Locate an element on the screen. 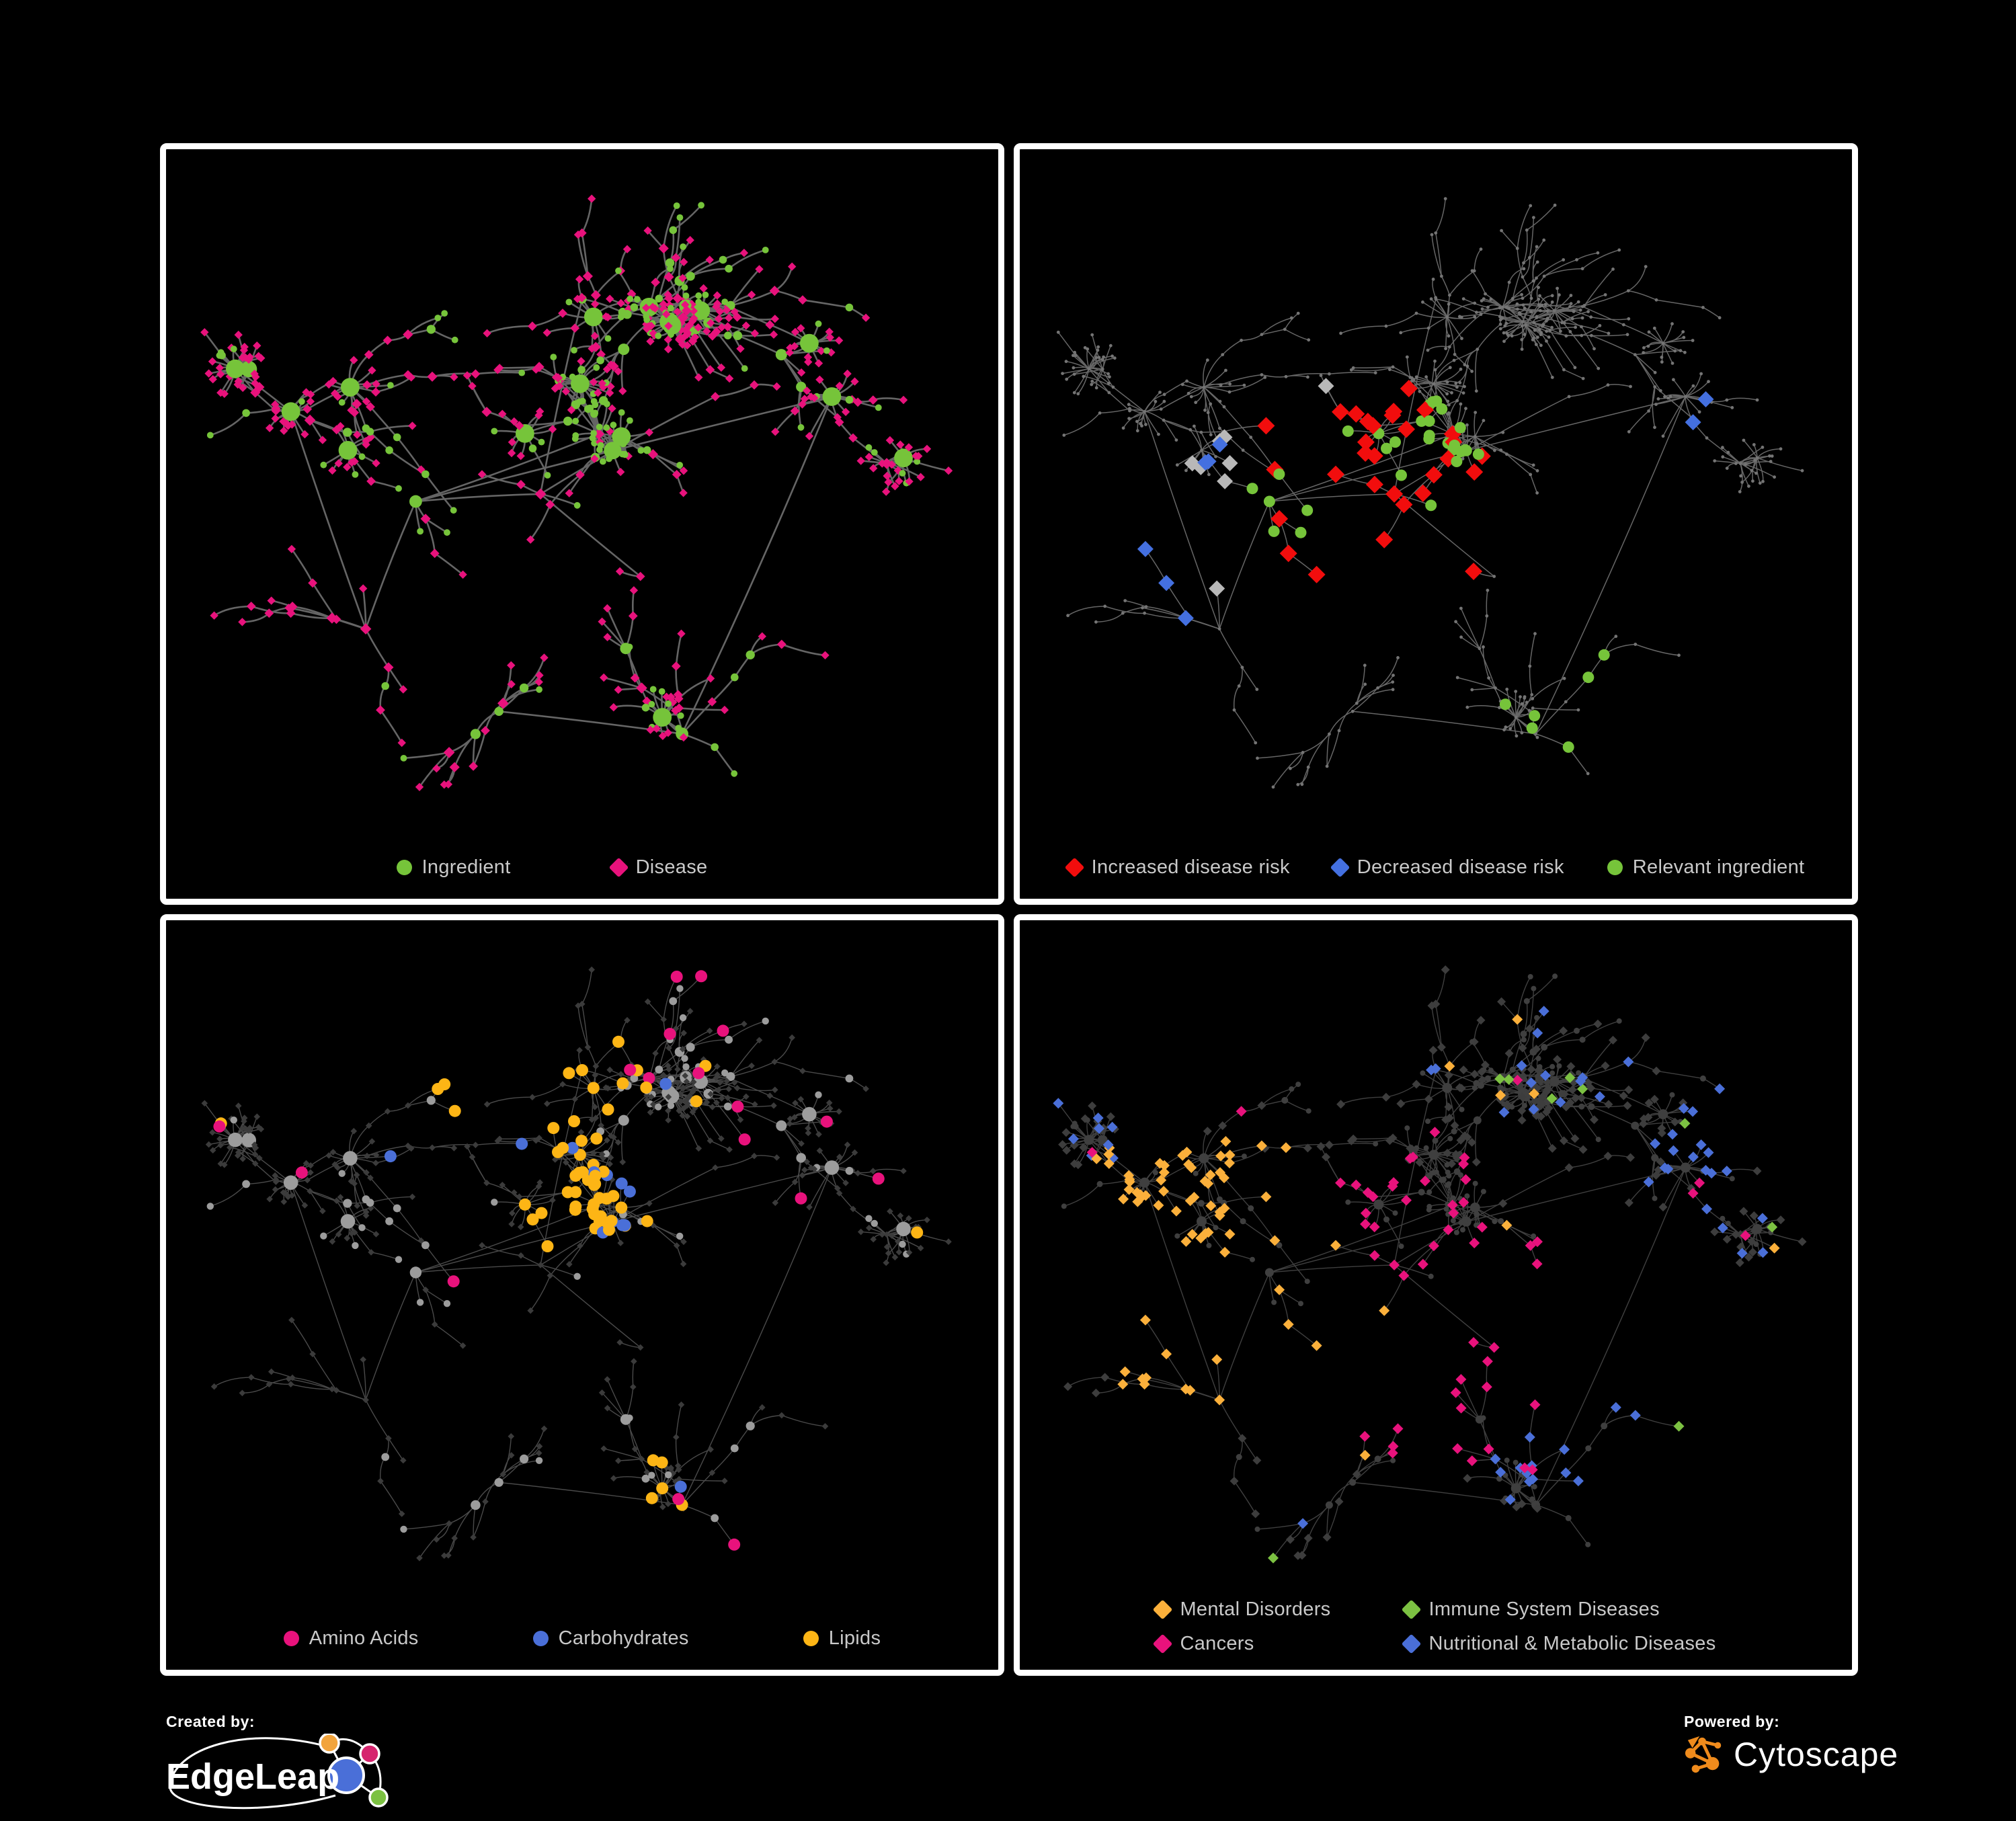 The height and width of the screenshot is (1821, 2016). created-by-block: Created by: EdgeLeap is located at coordinates (282, 1767).